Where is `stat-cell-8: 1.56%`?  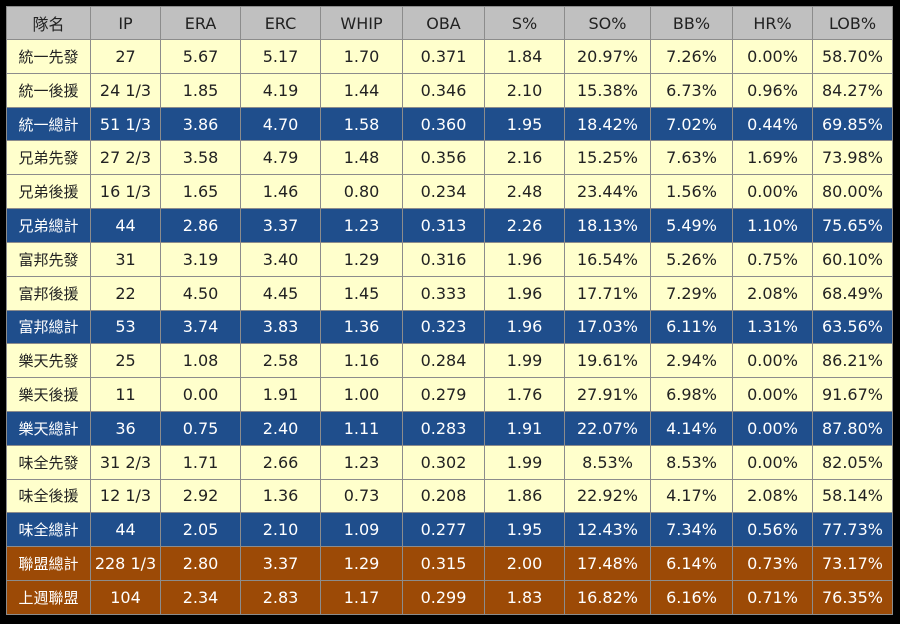 stat-cell-8: 1.56% is located at coordinates (691, 192).